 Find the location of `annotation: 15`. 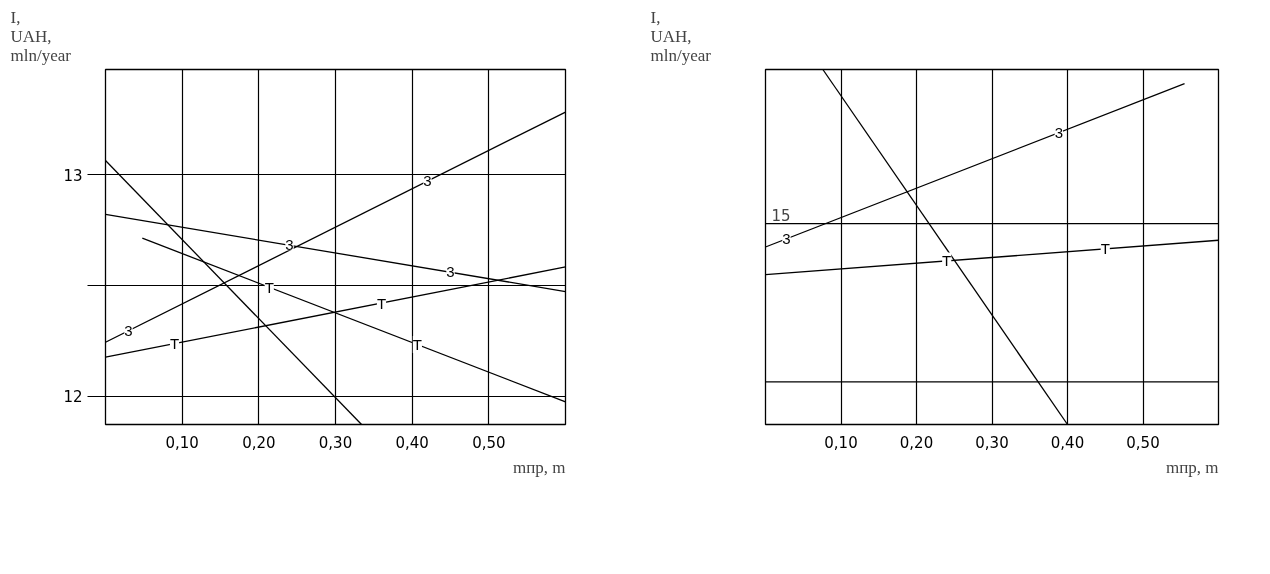

annotation: 15 is located at coordinates (781, 215).